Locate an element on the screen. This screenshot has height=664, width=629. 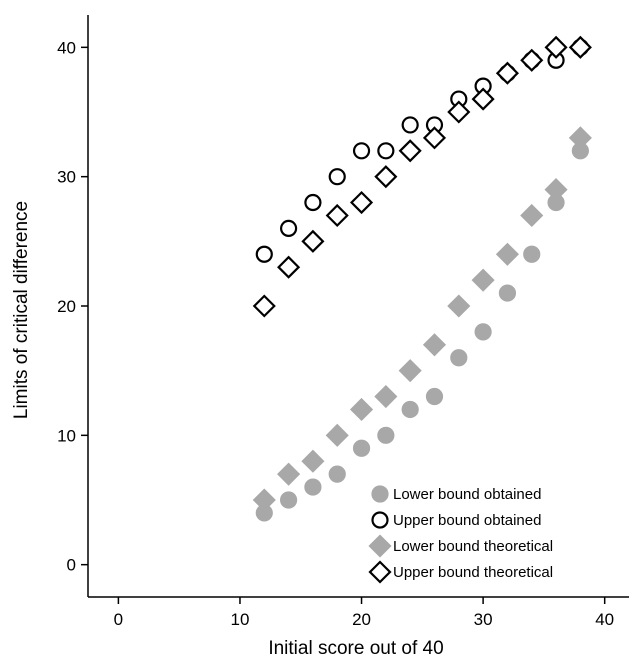
x-tick-label: 40 is located at coordinates (604, 619).